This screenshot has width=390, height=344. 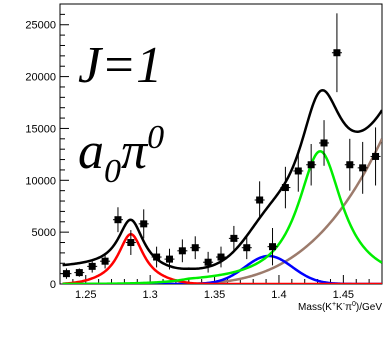 What do you see at coordinates (91, 151) in the screenshot?
I see `annotation-a: a` at bounding box center [91, 151].